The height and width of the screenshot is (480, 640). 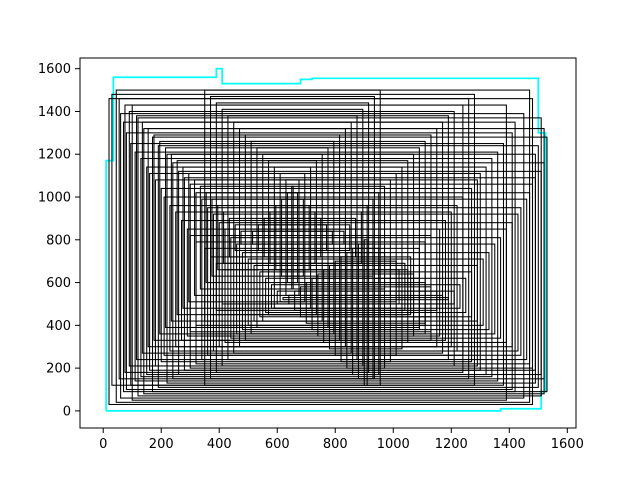 What do you see at coordinates (54, 69) in the screenshot?
I see `y-tick-label-1600: 1600` at bounding box center [54, 69].